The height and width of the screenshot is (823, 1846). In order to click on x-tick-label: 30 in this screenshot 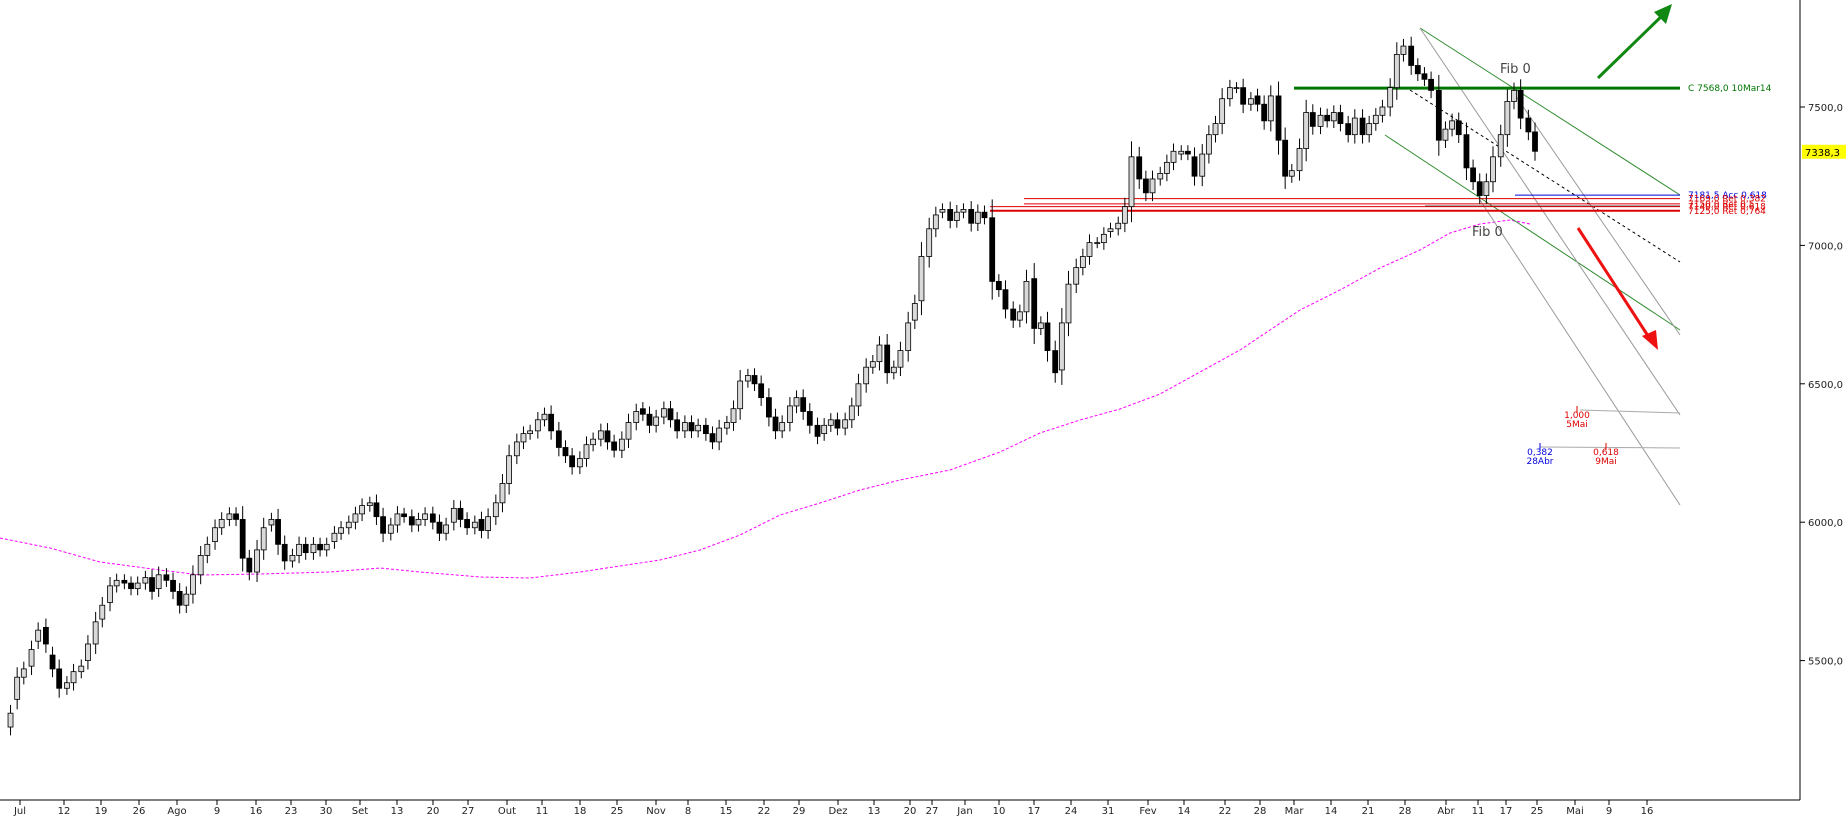, I will do `click(326, 811)`.